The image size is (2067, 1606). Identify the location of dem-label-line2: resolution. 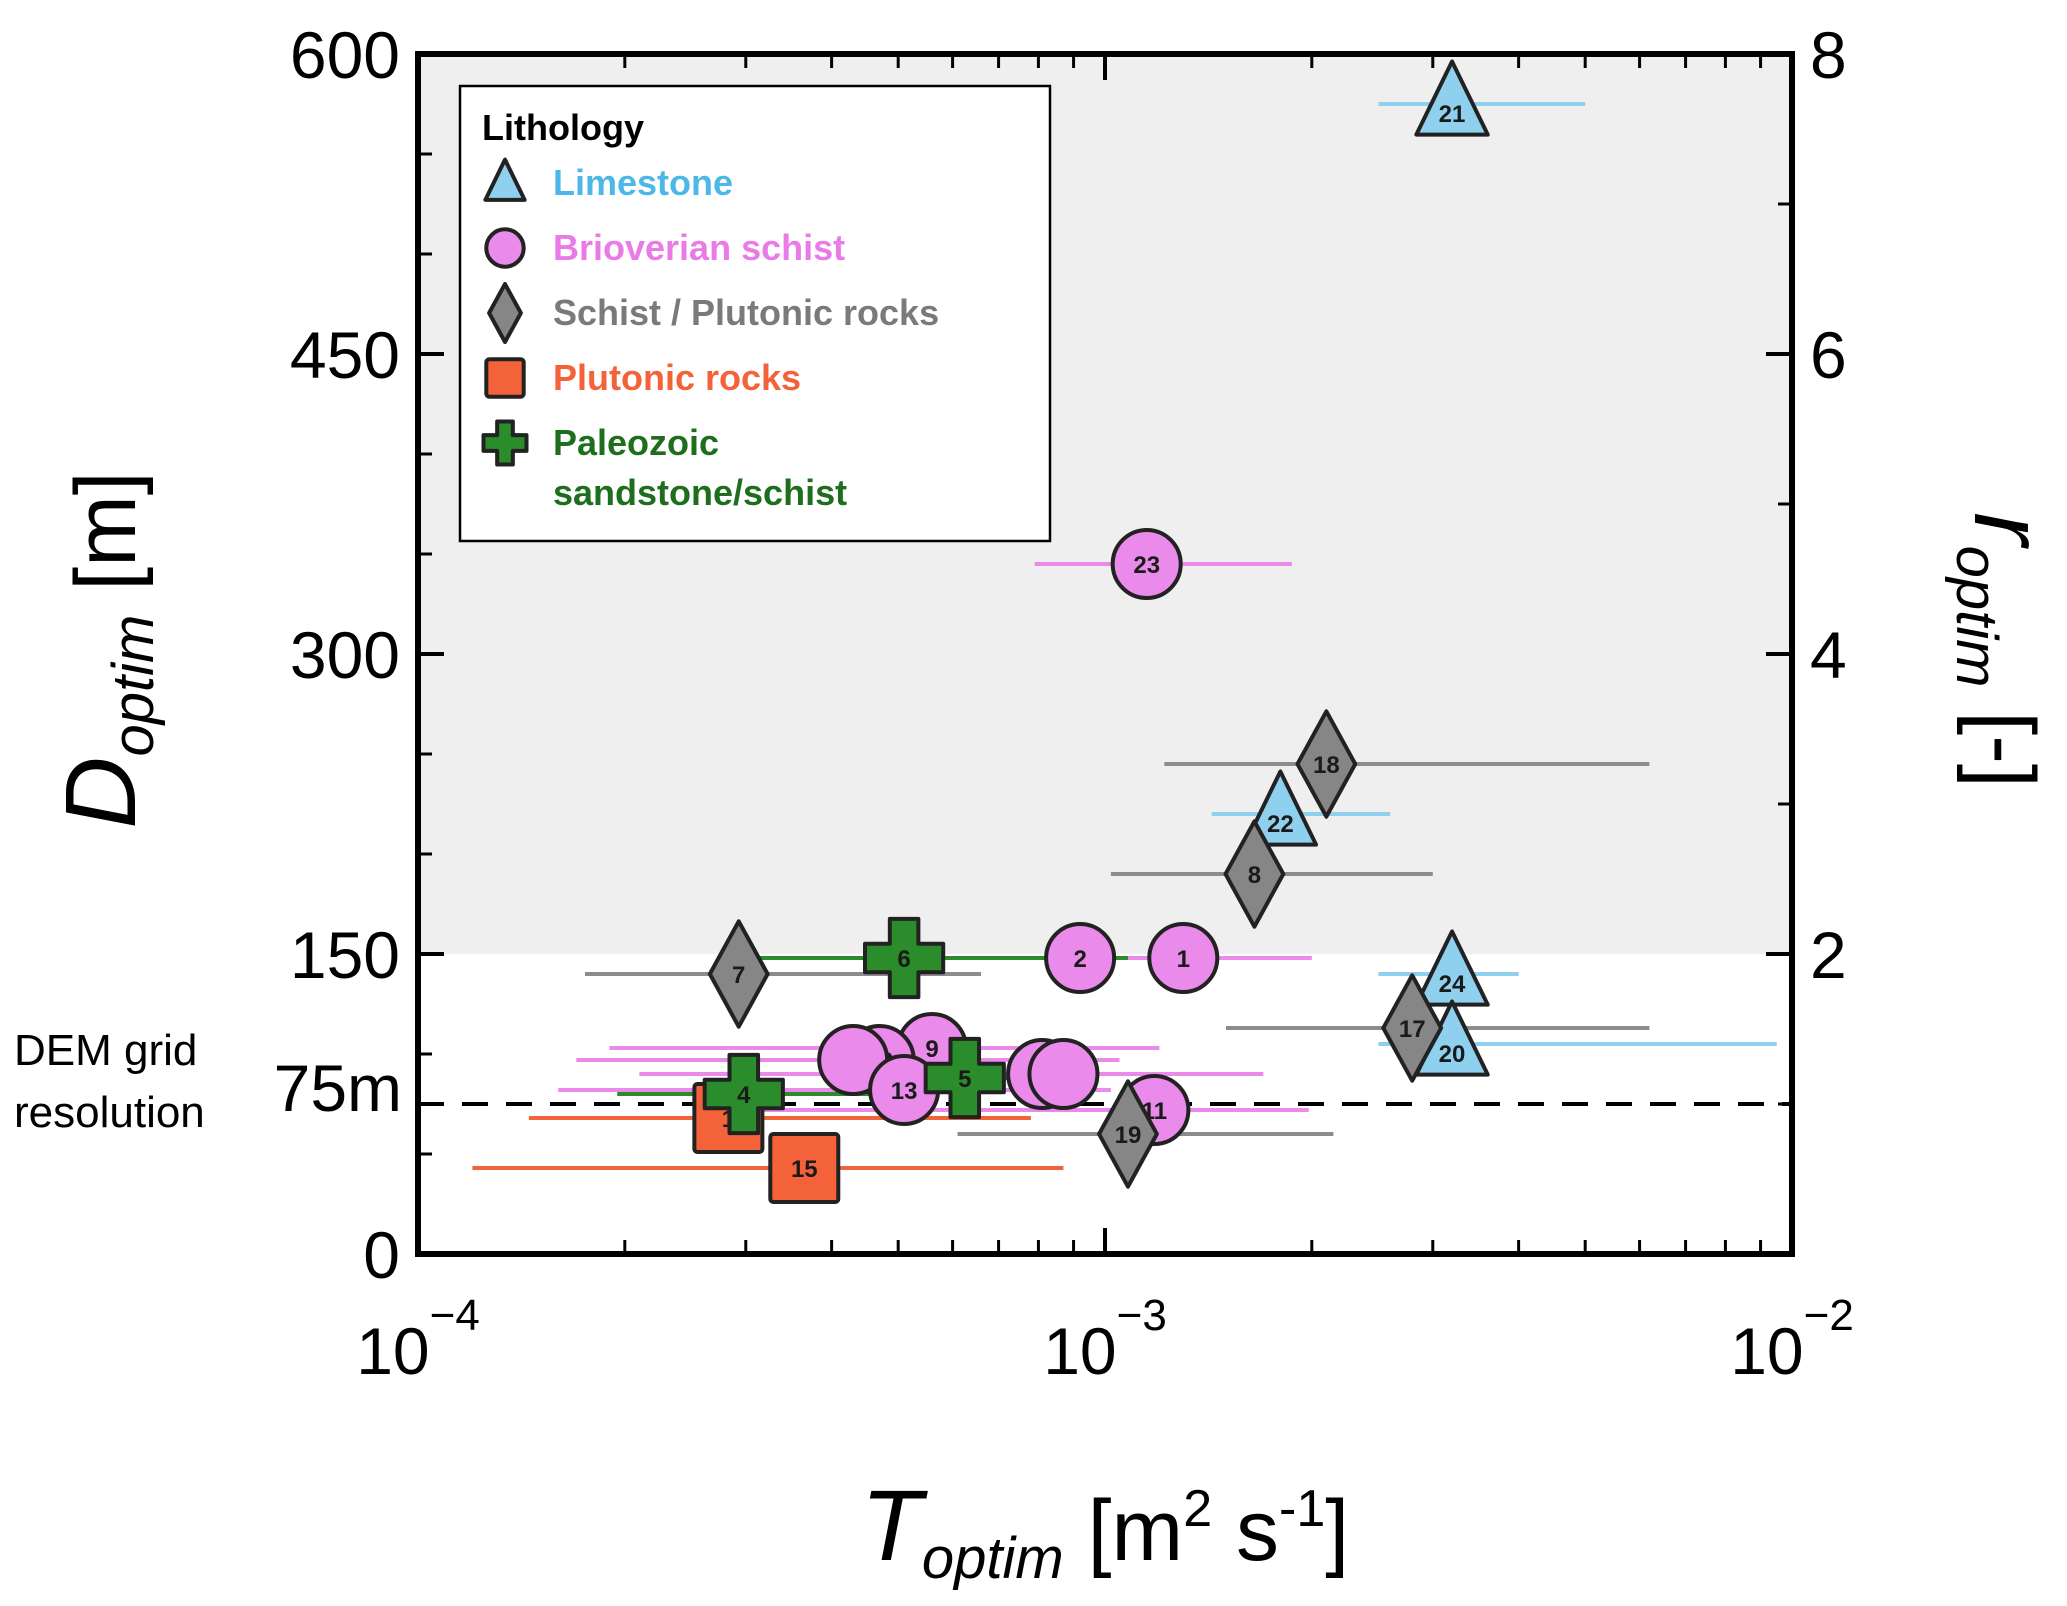
(109, 1112).